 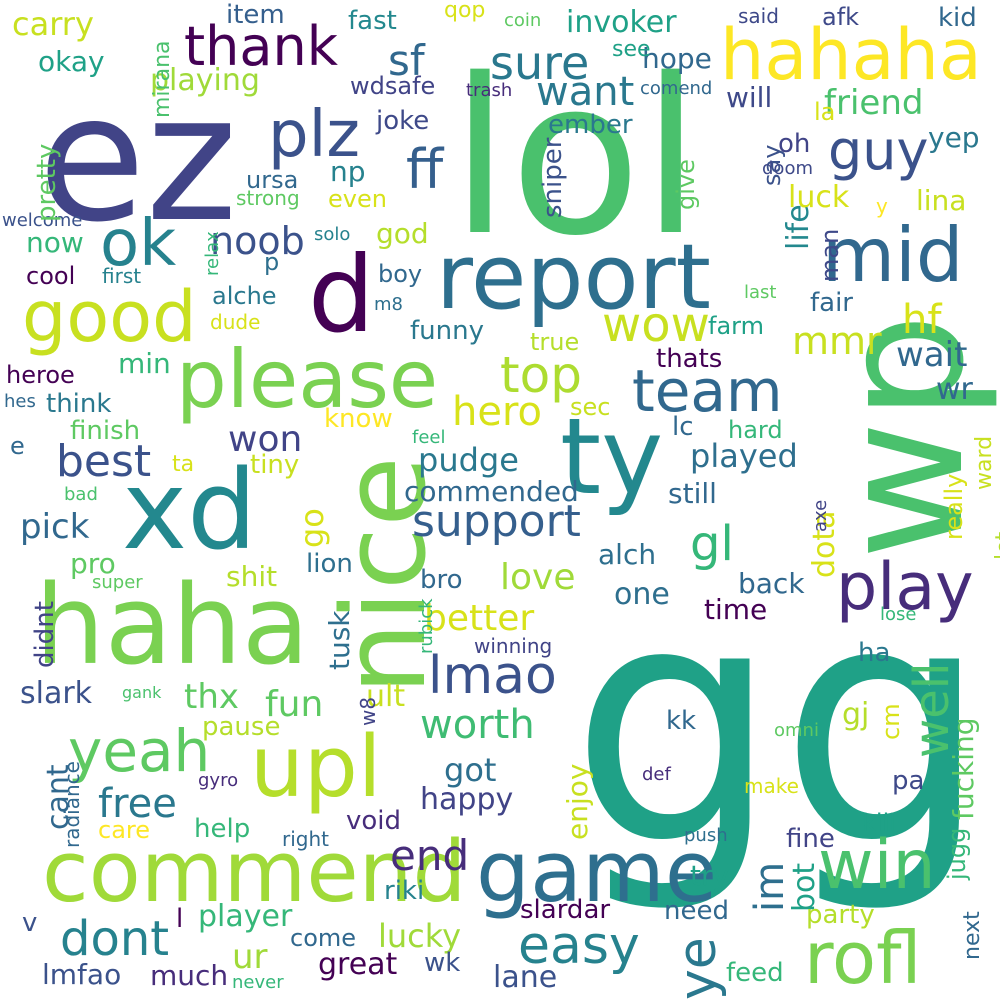 I want to click on cloud-word: np, so click(x=348, y=171).